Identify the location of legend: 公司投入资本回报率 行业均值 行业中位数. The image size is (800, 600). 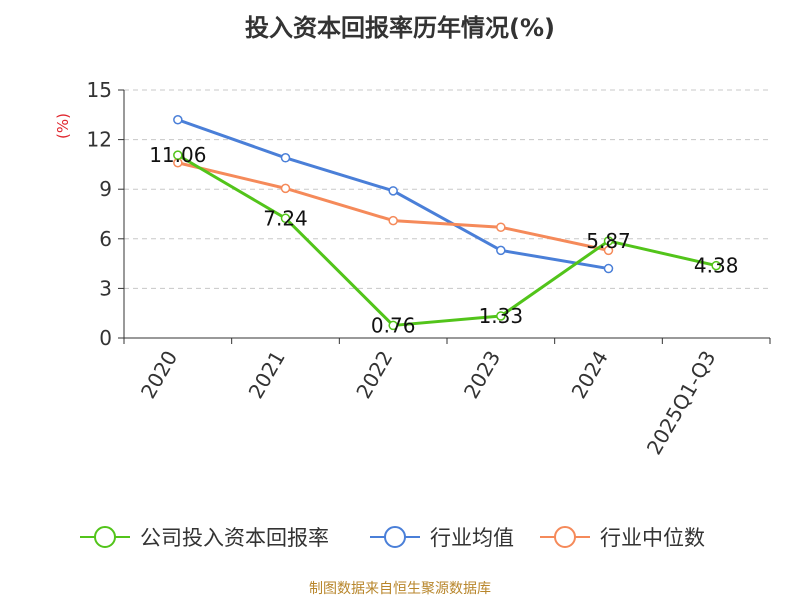
(392, 538).